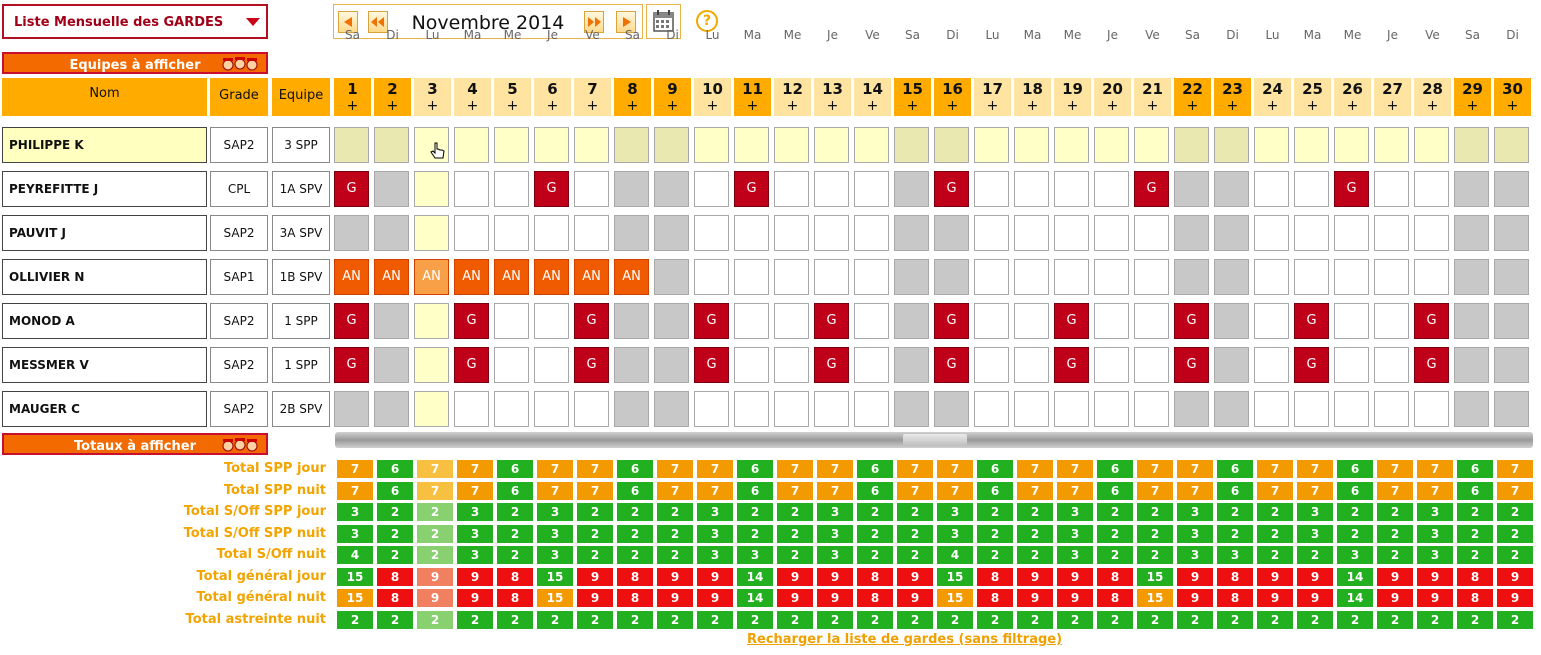  I want to click on day-header-16: 16 +, so click(952, 97).